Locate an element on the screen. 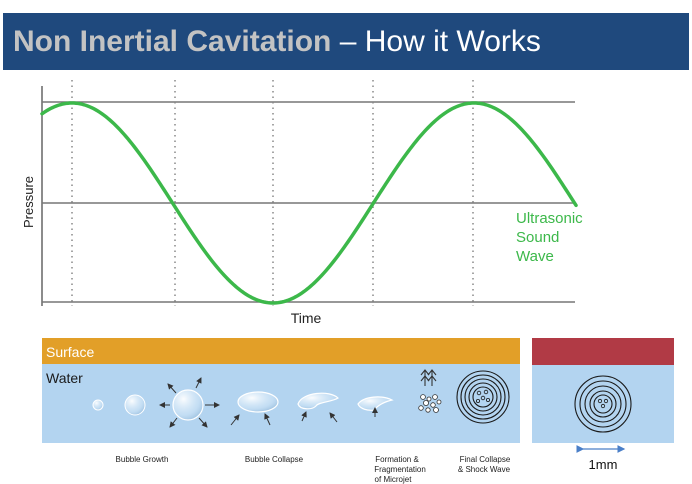  shock-wave-detail-panel: 1mm is located at coordinates (603, 405).